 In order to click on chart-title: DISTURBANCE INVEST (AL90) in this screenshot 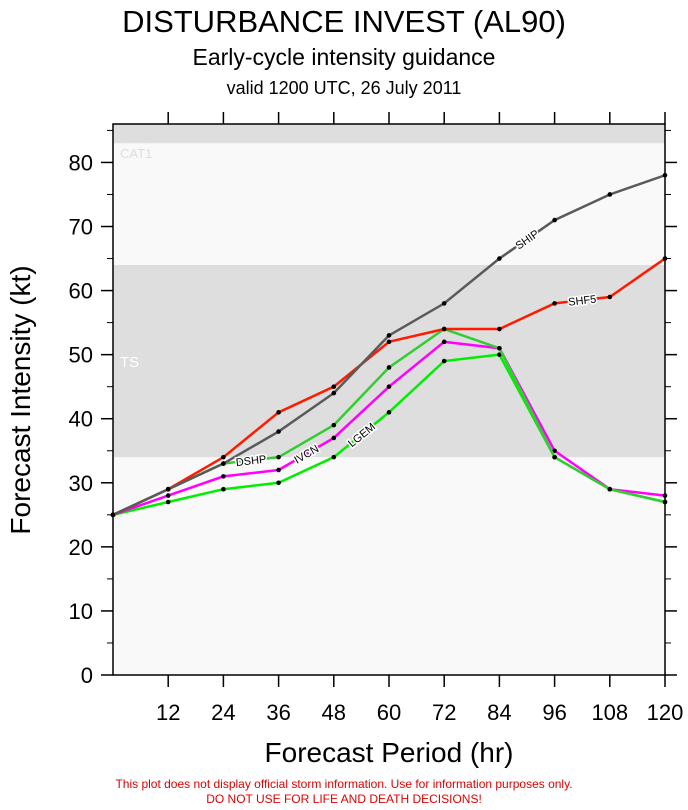, I will do `click(344, 21)`.